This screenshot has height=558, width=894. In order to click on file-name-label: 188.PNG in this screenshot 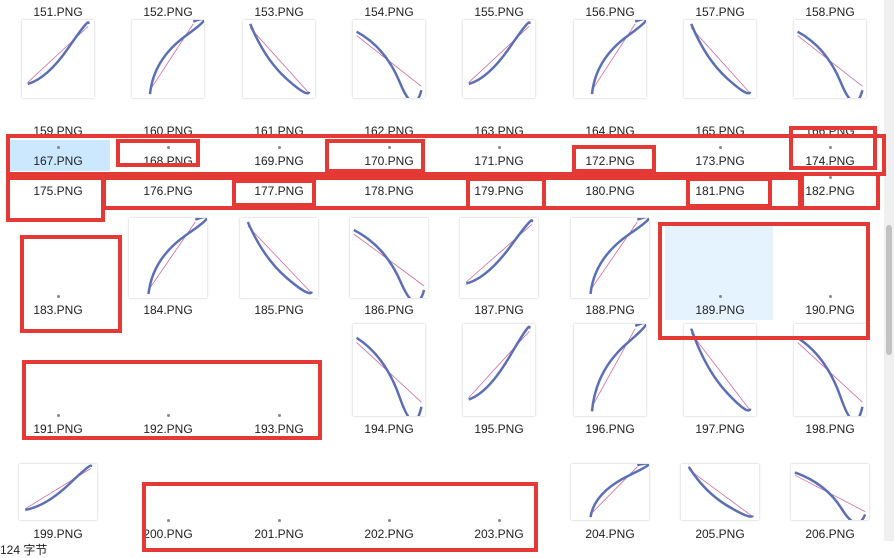, I will do `click(610, 310)`.